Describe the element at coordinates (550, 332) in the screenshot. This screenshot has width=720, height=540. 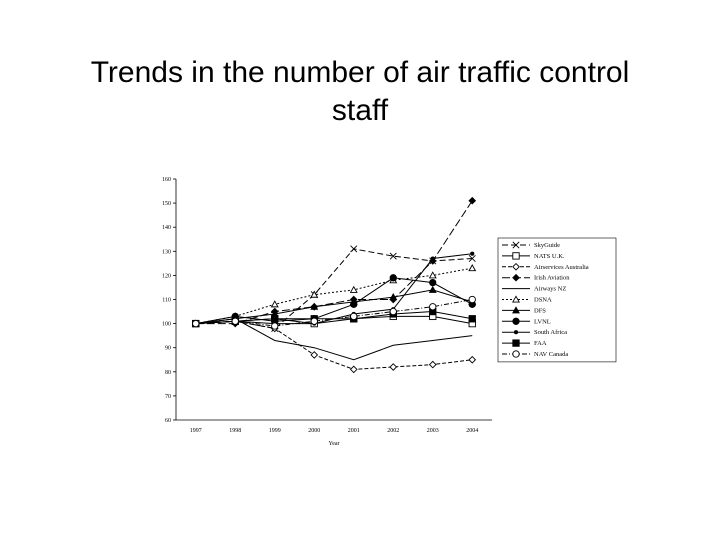
I see `legend-label: South Africa` at that location.